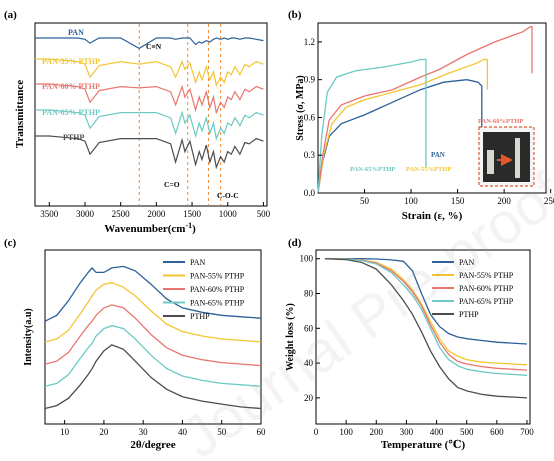 The height and width of the screenshot is (461, 554). I want to click on panel-a-x-tick-label-3000: 3000, so click(85, 214).